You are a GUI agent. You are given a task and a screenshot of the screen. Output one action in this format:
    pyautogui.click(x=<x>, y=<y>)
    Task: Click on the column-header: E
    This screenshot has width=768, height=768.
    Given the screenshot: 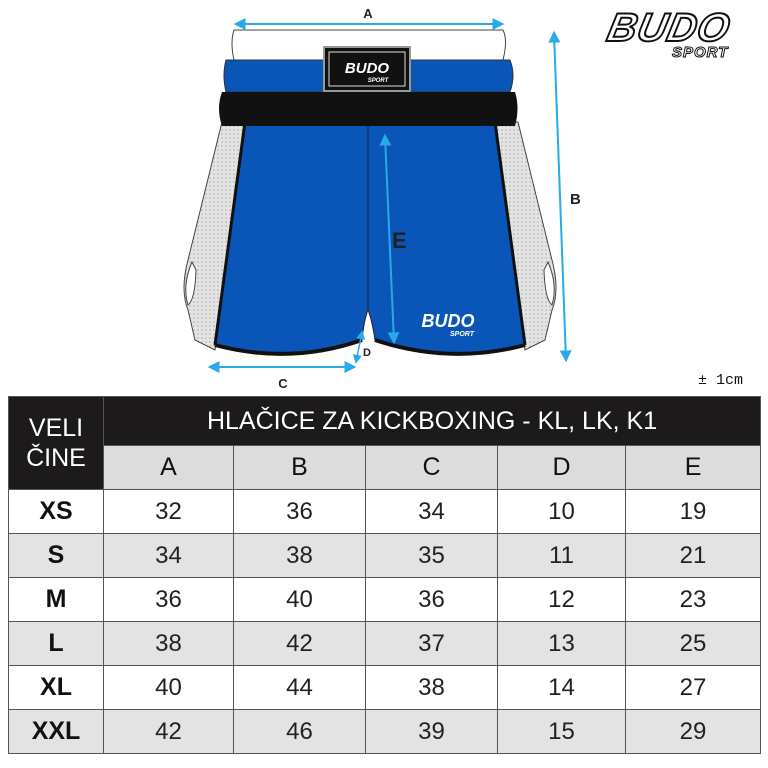 What is the action you would take?
    pyautogui.click(x=693, y=467)
    